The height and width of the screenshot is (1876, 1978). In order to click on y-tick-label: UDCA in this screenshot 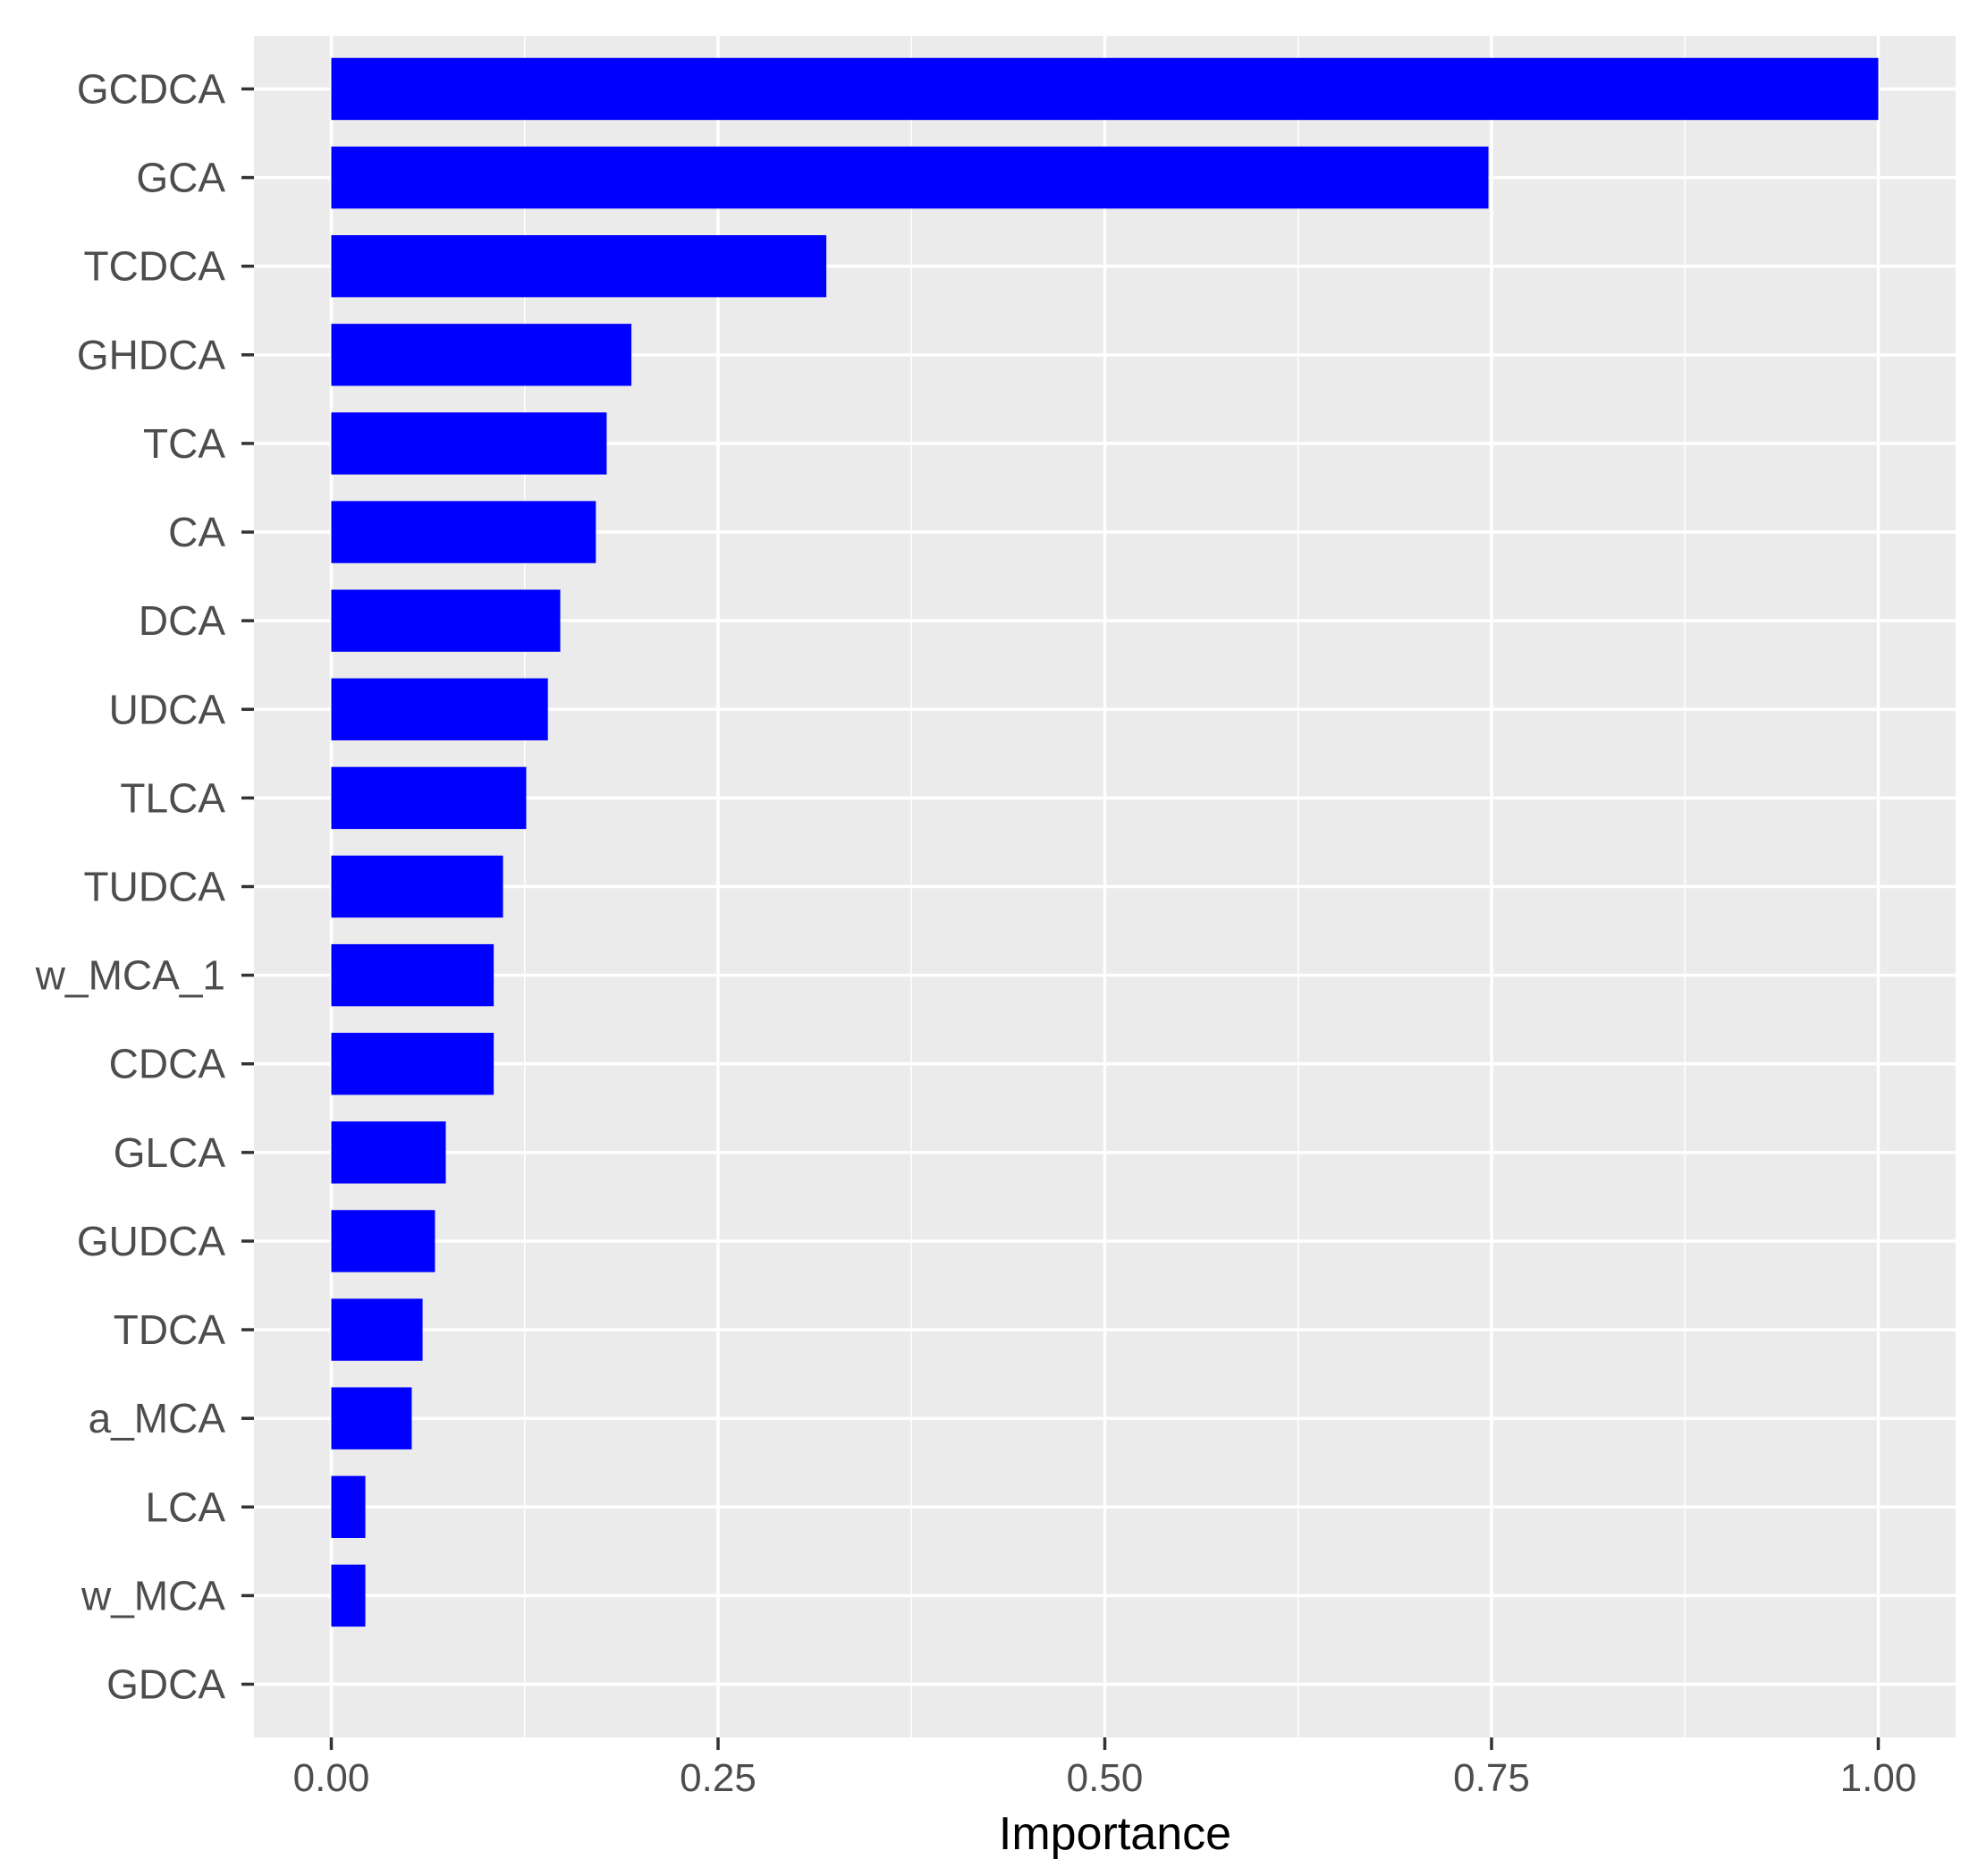, I will do `click(167, 709)`.